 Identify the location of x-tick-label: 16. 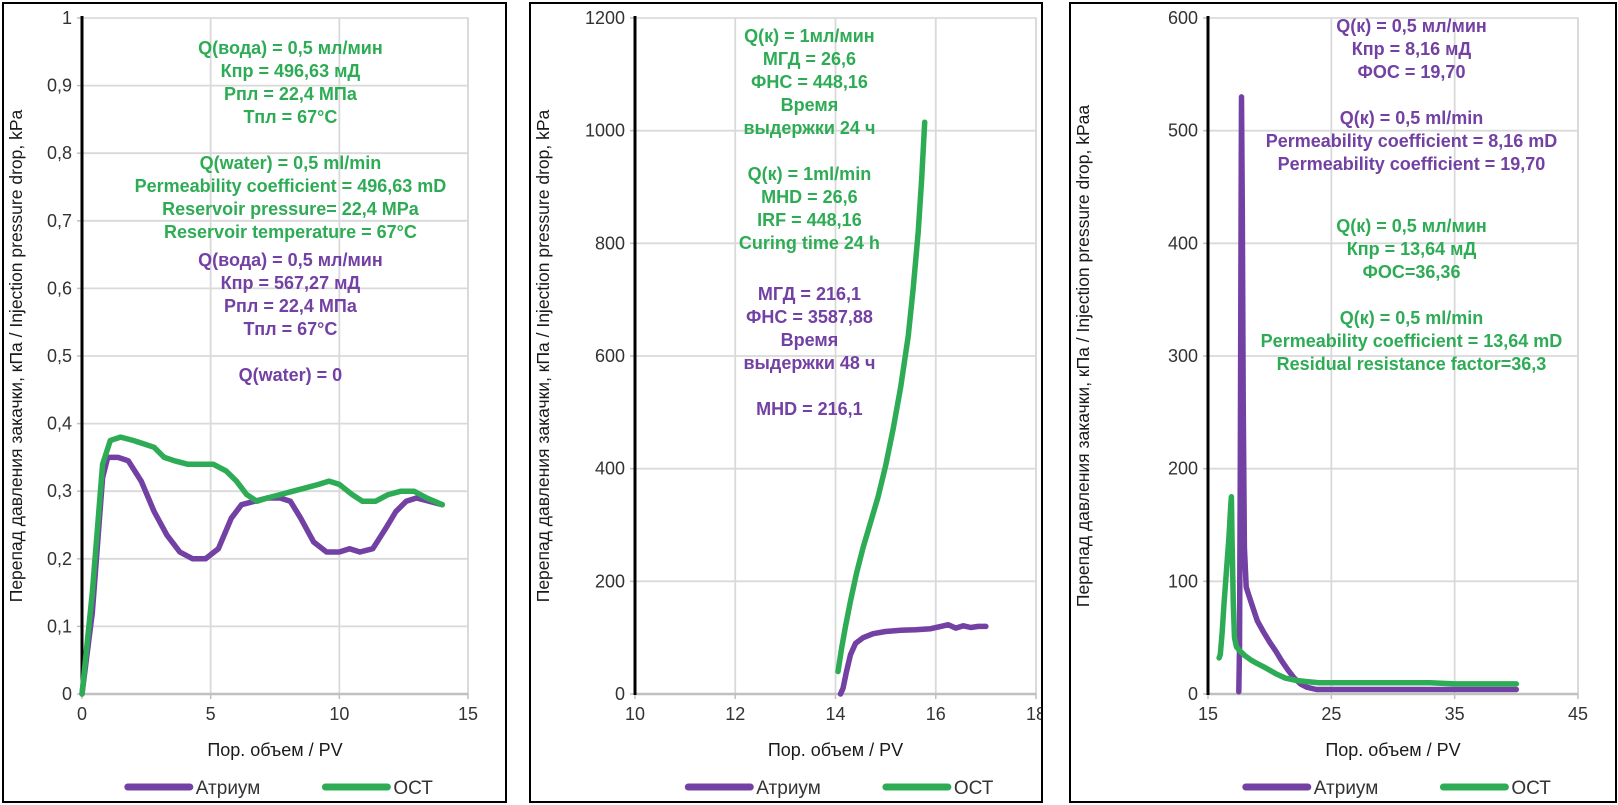
(936, 714).